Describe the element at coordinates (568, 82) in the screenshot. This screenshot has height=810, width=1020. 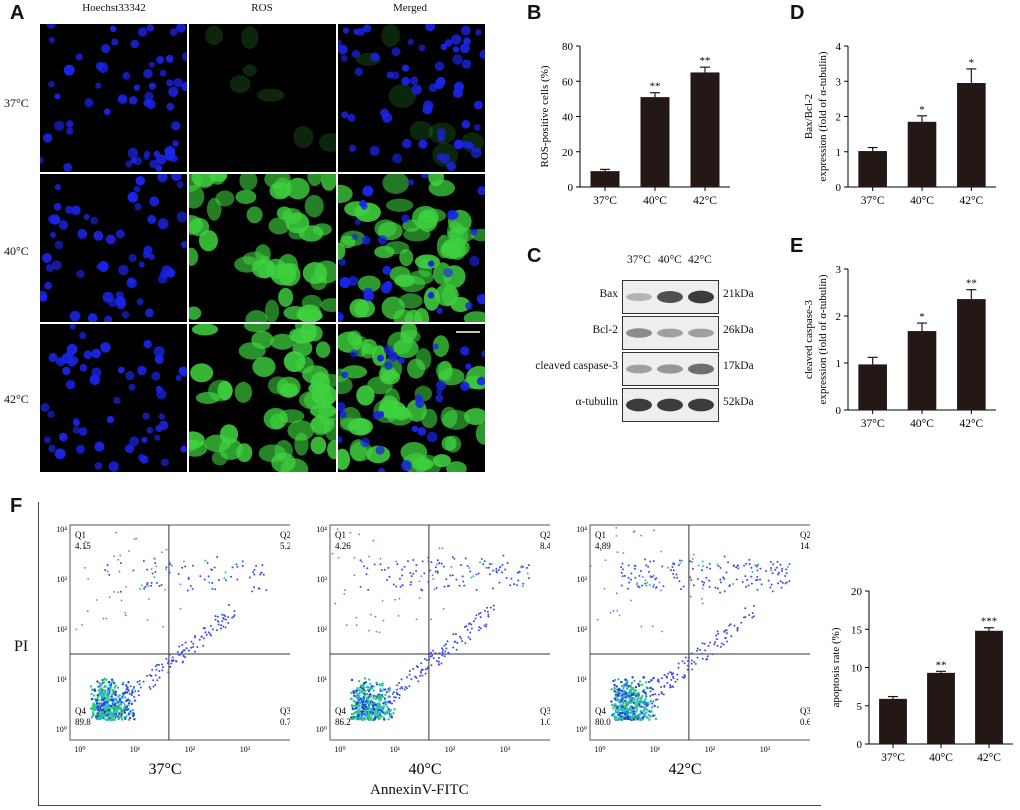
I see `y-tick-label: 60` at that location.